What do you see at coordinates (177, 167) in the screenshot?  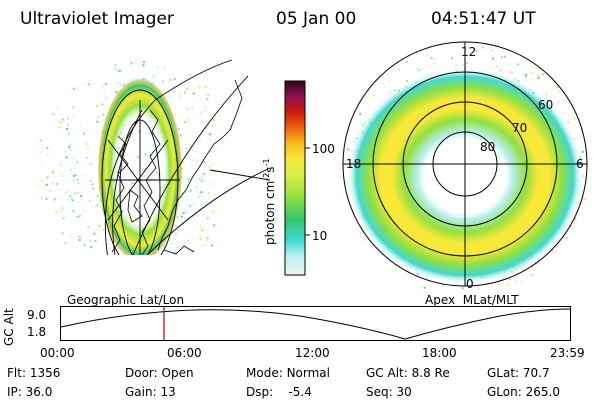 I see `coastlines` at bounding box center [177, 167].